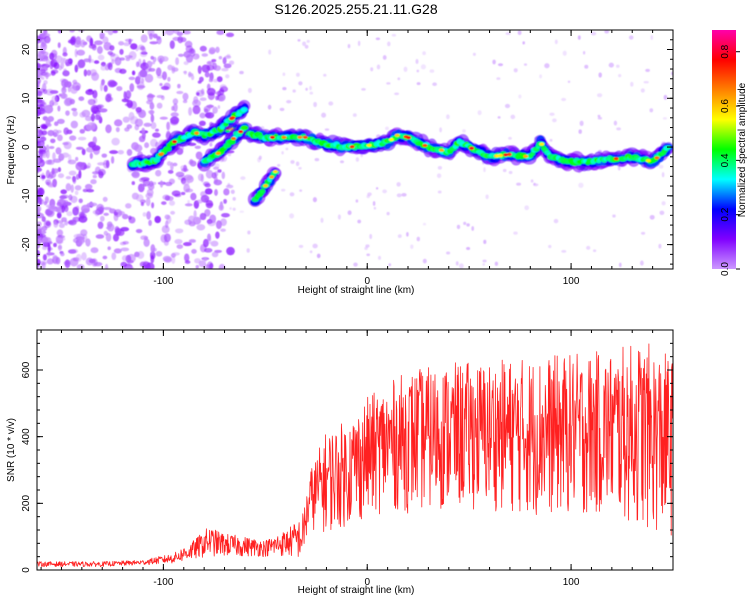 This screenshot has height=600, width=750. I want to click on snr-y-axis-label: SNR (10 * v/v), so click(11, 450).